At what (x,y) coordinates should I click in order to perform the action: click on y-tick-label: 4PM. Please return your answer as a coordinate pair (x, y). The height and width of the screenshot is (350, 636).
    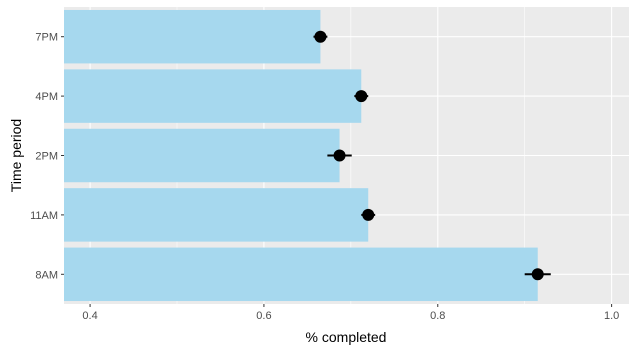
    Looking at the image, I should click on (46, 97).